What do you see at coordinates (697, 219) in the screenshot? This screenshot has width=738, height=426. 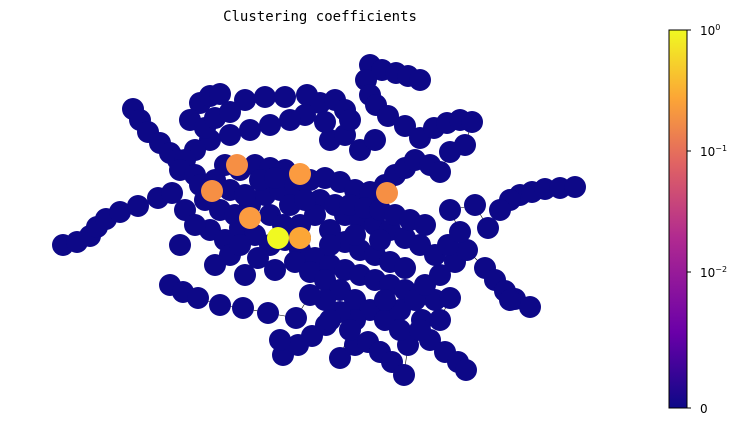 I see `colorbar: 0 10⁻² 10⁻¹ 10⁰` at bounding box center [697, 219].